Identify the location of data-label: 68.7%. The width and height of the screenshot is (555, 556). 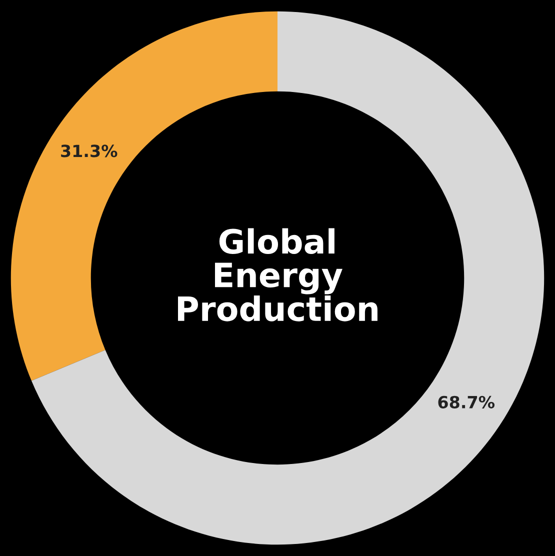
(466, 402).